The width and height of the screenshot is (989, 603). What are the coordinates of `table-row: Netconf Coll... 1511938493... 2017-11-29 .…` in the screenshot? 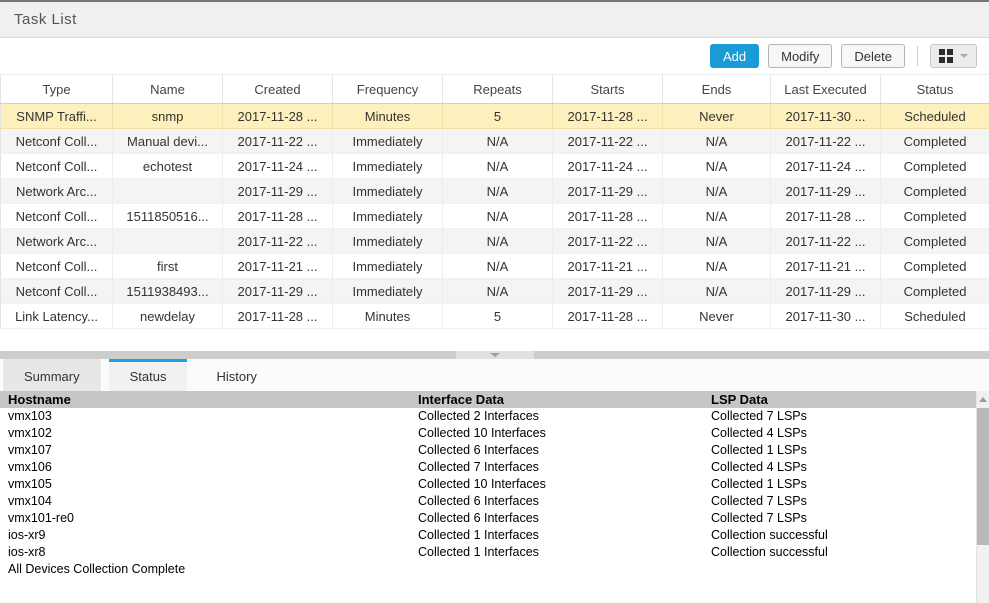 It's located at (494, 291).